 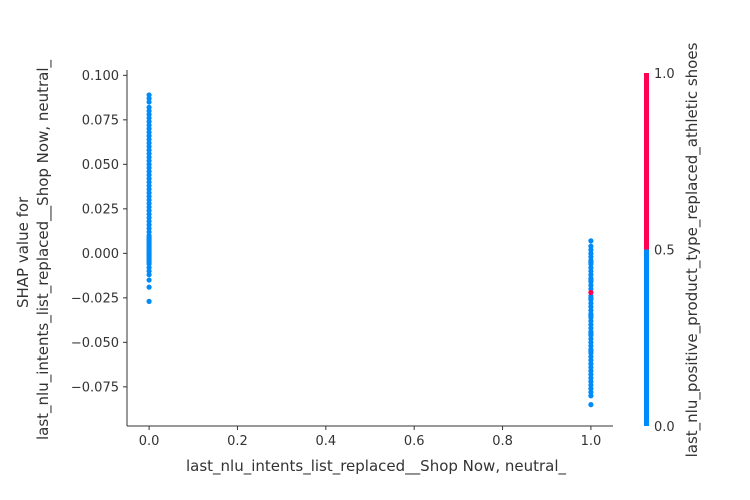 I want to click on colorbar-tick-label: 0.5, so click(x=664, y=251).